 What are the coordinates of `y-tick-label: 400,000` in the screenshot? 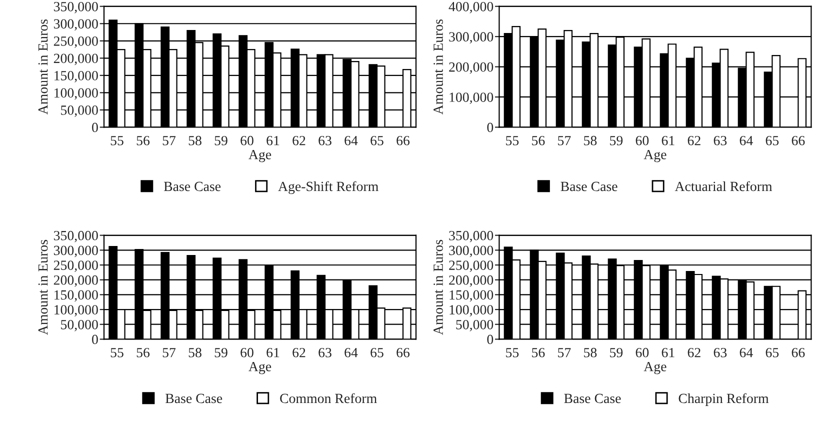 It's located at (471, 8).